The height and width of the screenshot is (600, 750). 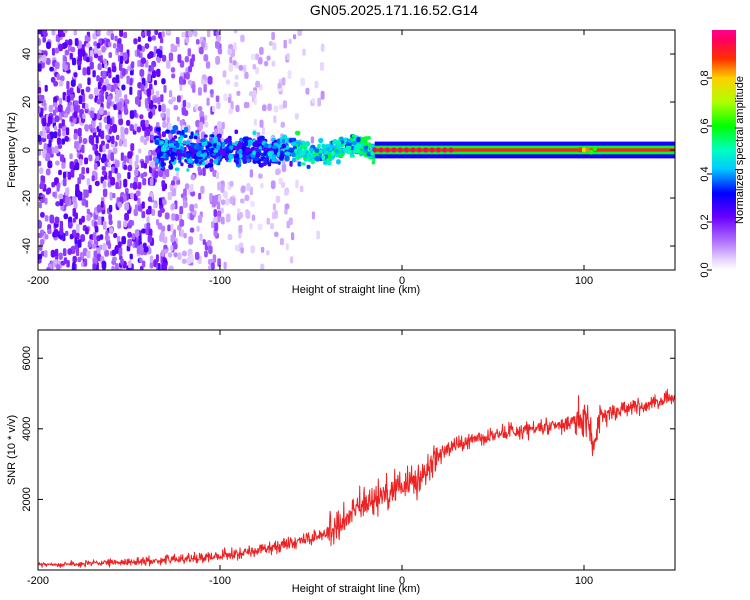 I want to click on spectrogram-y-axis-label: Frequency (Hz), so click(x=12, y=150).